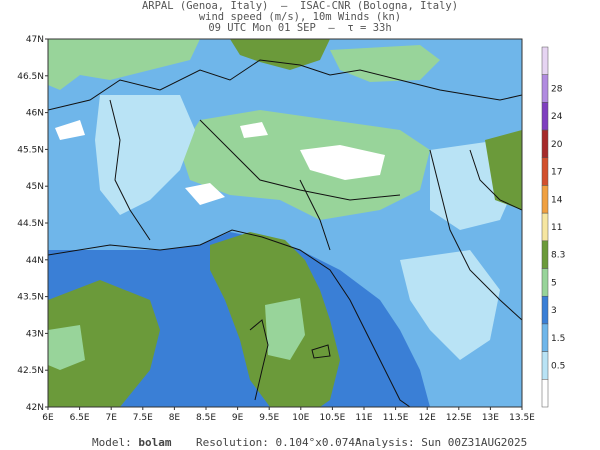  I want to click on colorbar-label: 14, so click(557, 200).